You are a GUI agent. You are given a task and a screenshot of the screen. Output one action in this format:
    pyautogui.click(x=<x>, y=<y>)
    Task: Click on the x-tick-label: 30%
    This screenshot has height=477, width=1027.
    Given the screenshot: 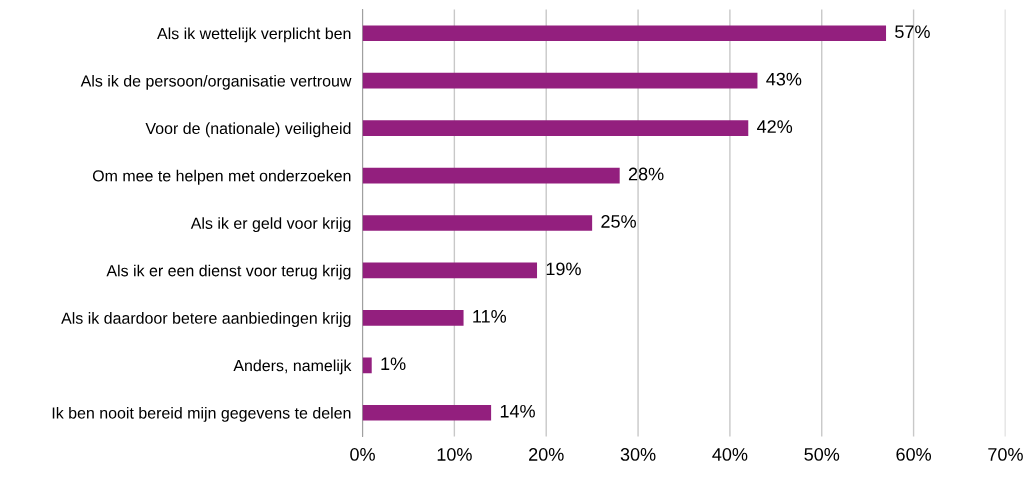 What is the action you would take?
    pyautogui.click(x=638, y=454)
    